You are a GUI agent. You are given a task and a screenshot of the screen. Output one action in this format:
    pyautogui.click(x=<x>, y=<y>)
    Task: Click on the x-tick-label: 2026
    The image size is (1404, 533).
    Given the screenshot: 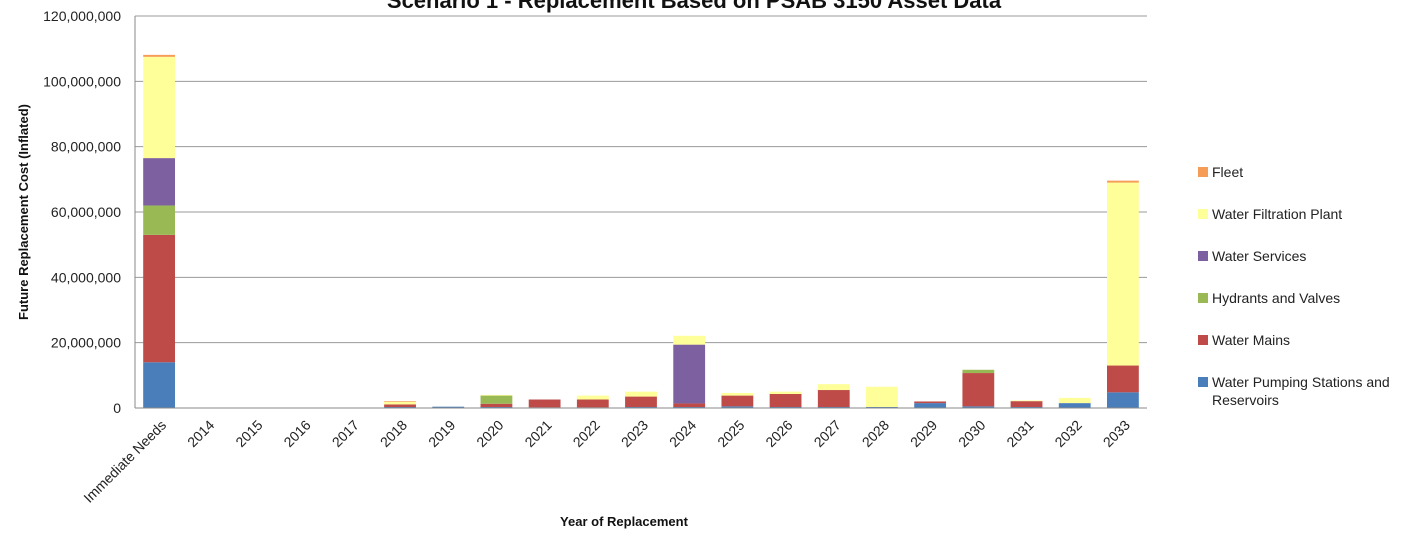 What is the action you would take?
    pyautogui.click(x=778, y=433)
    